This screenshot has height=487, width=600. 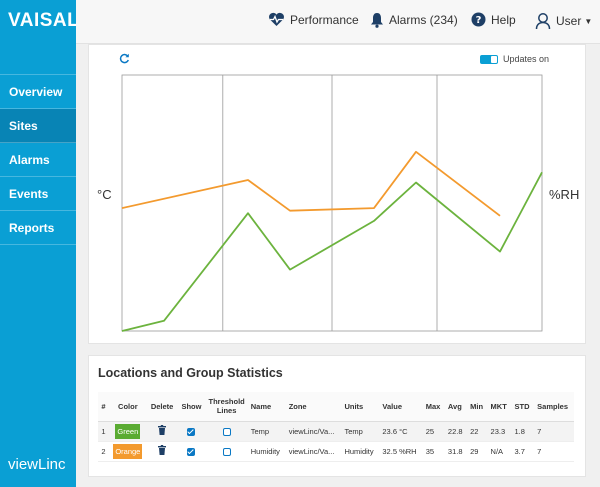 I want to click on refresh-icon, so click(x=124, y=58).